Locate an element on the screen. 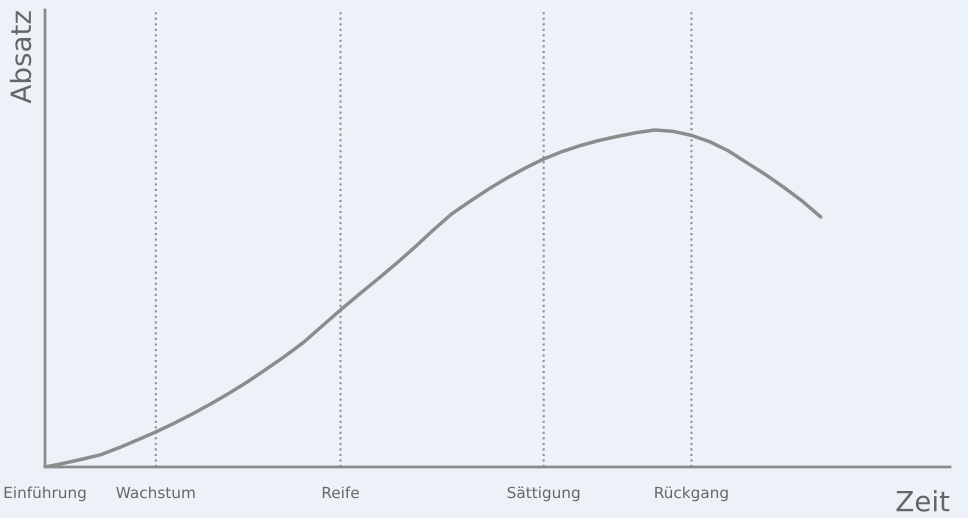 The image size is (968, 518). x-tick-label: Einführung is located at coordinates (45, 494).